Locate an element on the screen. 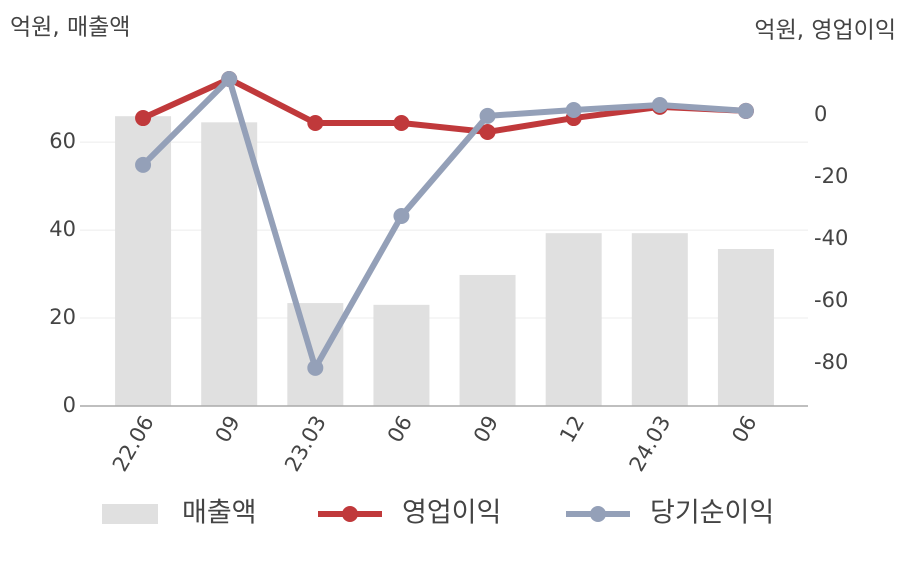  y-tick-label: 20 is located at coordinates (62, 317).